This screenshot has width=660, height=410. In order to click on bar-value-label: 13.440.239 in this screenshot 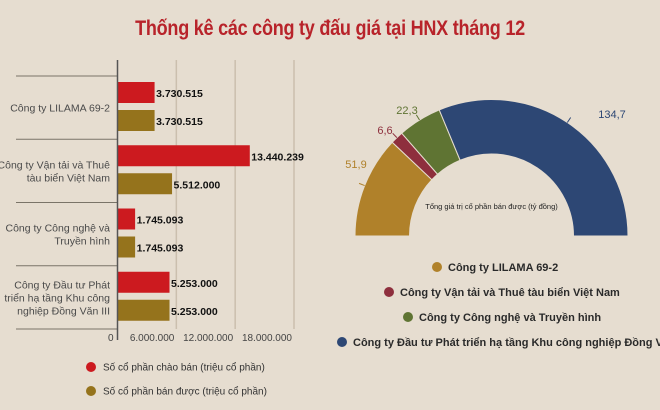, I will do `click(277, 157)`.